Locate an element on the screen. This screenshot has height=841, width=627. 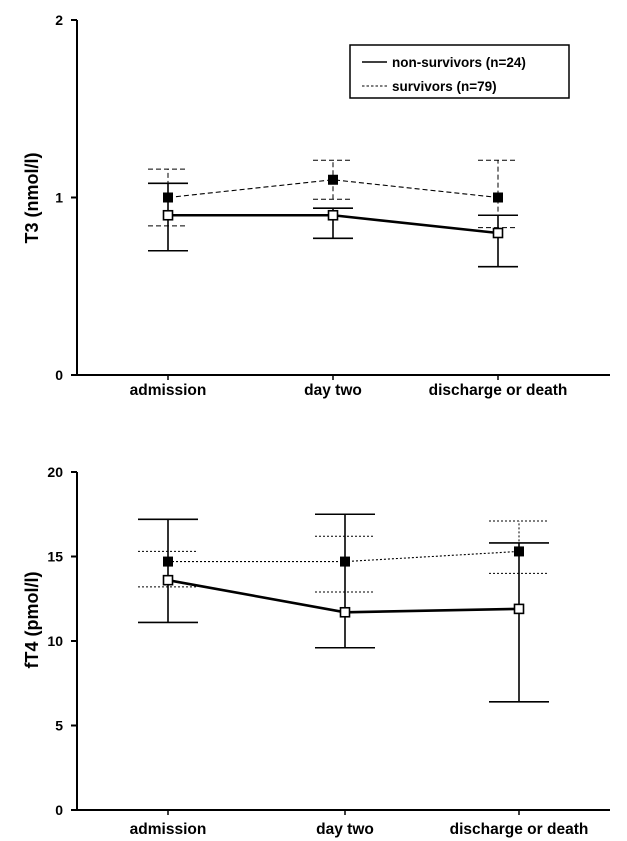
legend-label-non-survivors: non-survivors (n=24) is located at coordinates (459, 62).